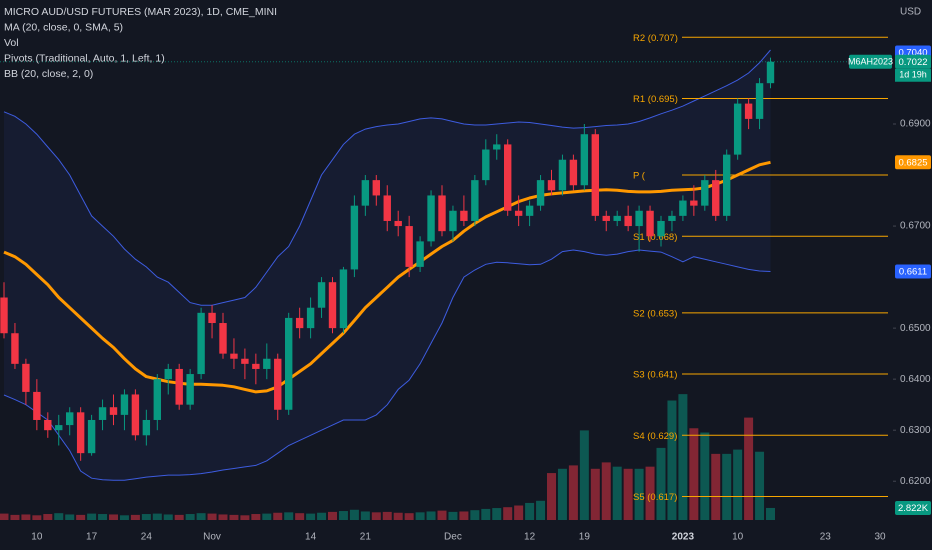  Describe the element at coordinates (655, 313) in the screenshot. I see `pivot-label: S2 (0.653)` at that location.